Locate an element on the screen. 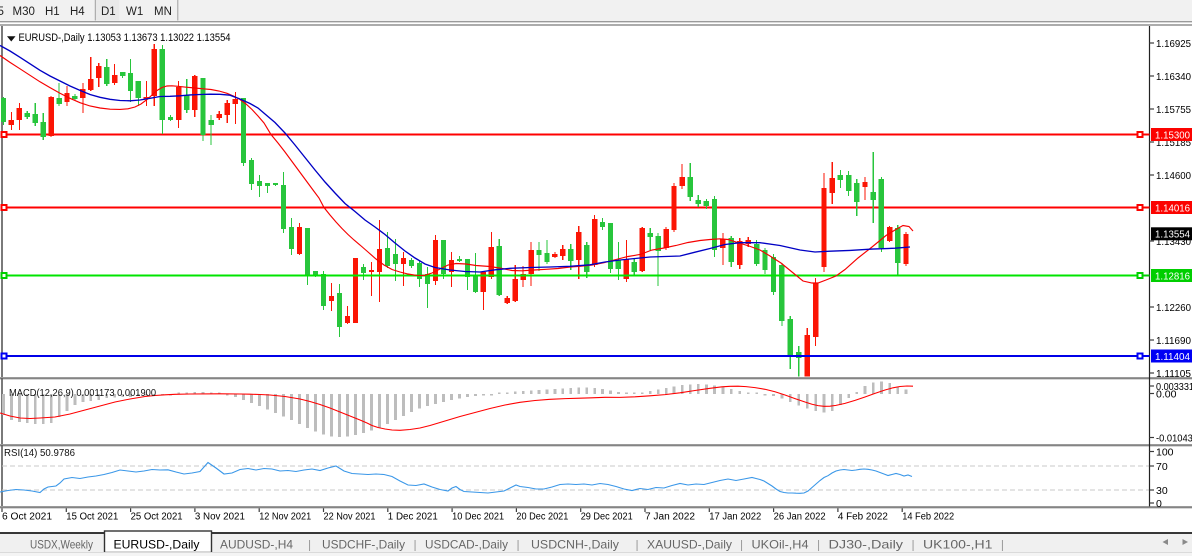 Image resolution: width=1192 pixels, height=556 pixels. svg-text: H4 is located at coordinates (77, 12).